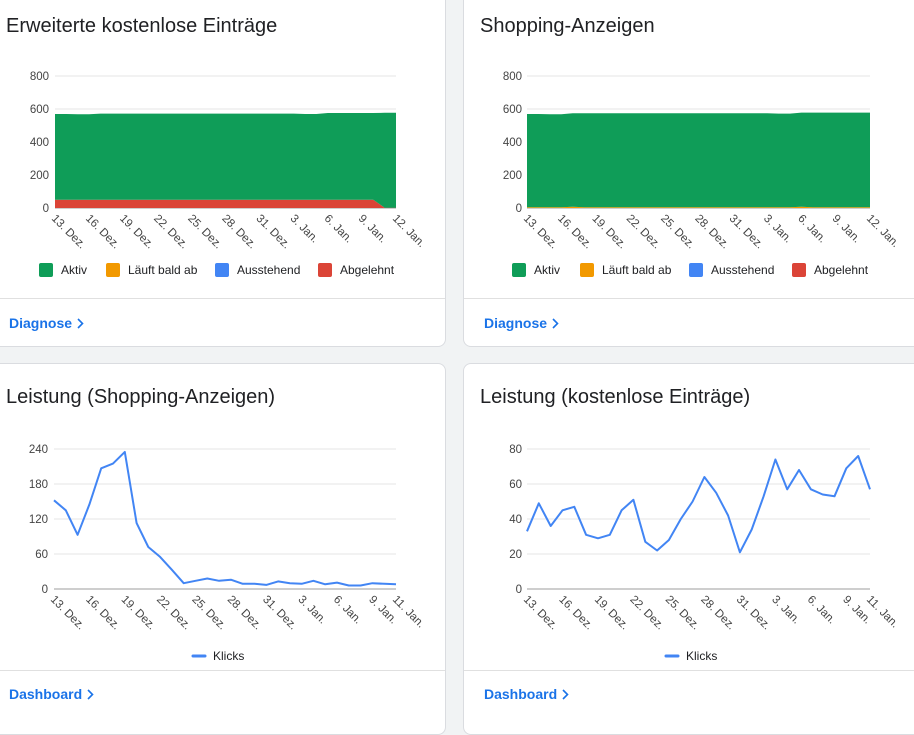 The width and height of the screenshot is (914, 735). I want to click on legend-label-laeuft-bald-ab: Läuft bald ab, so click(163, 270).